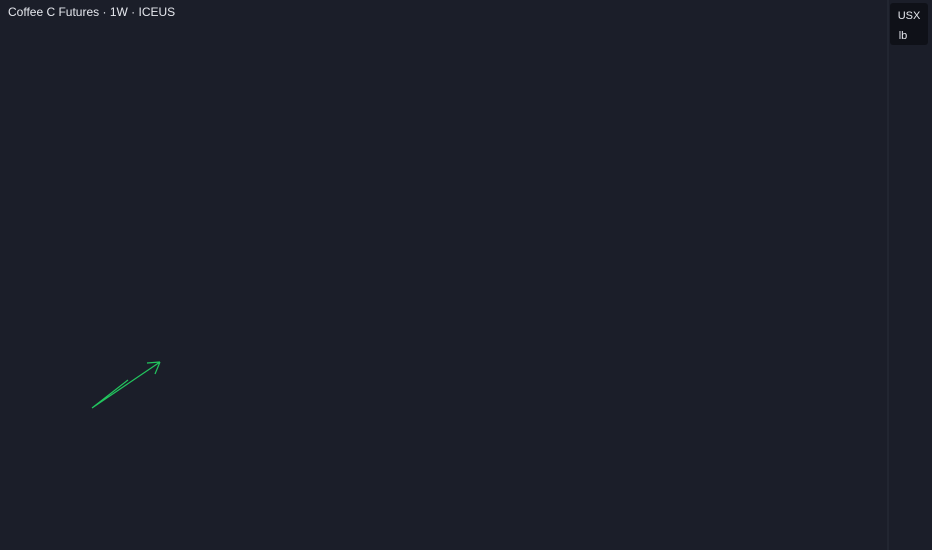 The height and width of the screenshot is (550, 932). Describe the element at coordinates (909, 16) in the screenshot. I see `currency: USX` at that location.